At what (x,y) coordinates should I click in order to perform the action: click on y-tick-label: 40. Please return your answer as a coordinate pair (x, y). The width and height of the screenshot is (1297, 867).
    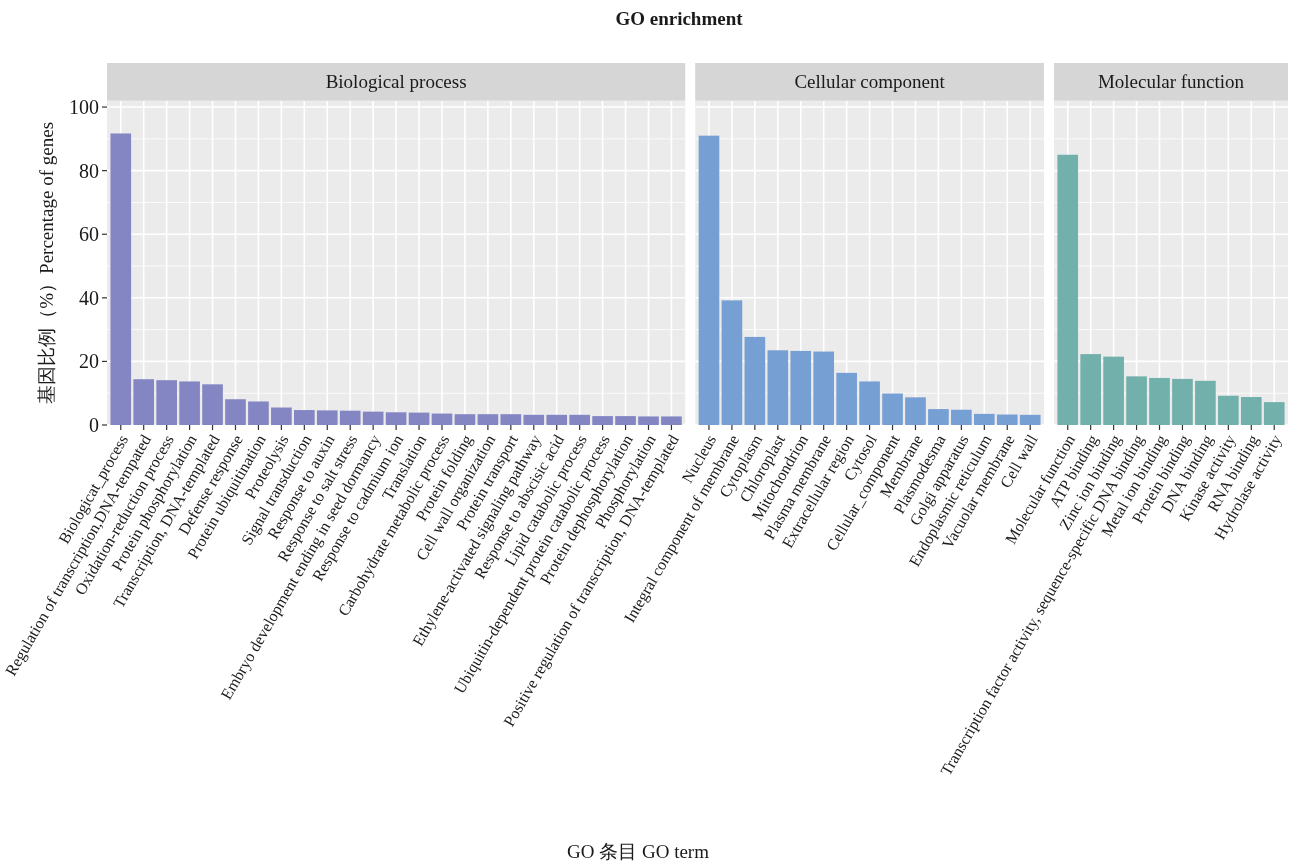
    Looking at the image, I should click on (89, 297).